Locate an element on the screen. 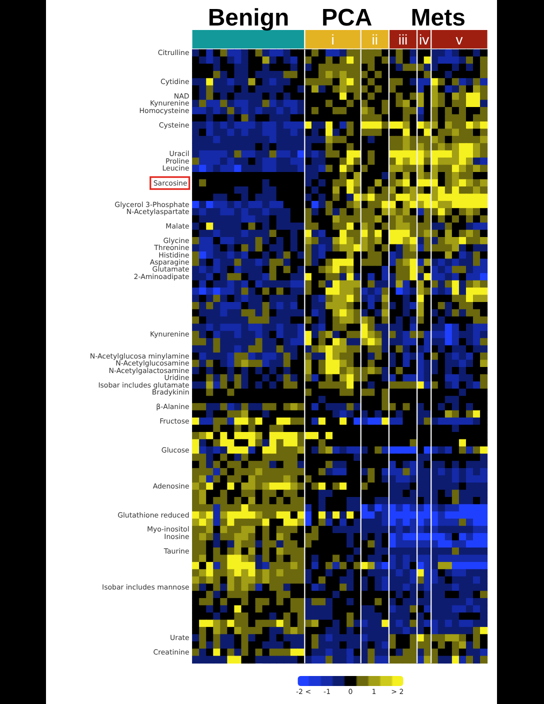 The height and width of the screenshot is (704, 544). text: PCA is located at coordinates (346, 18).